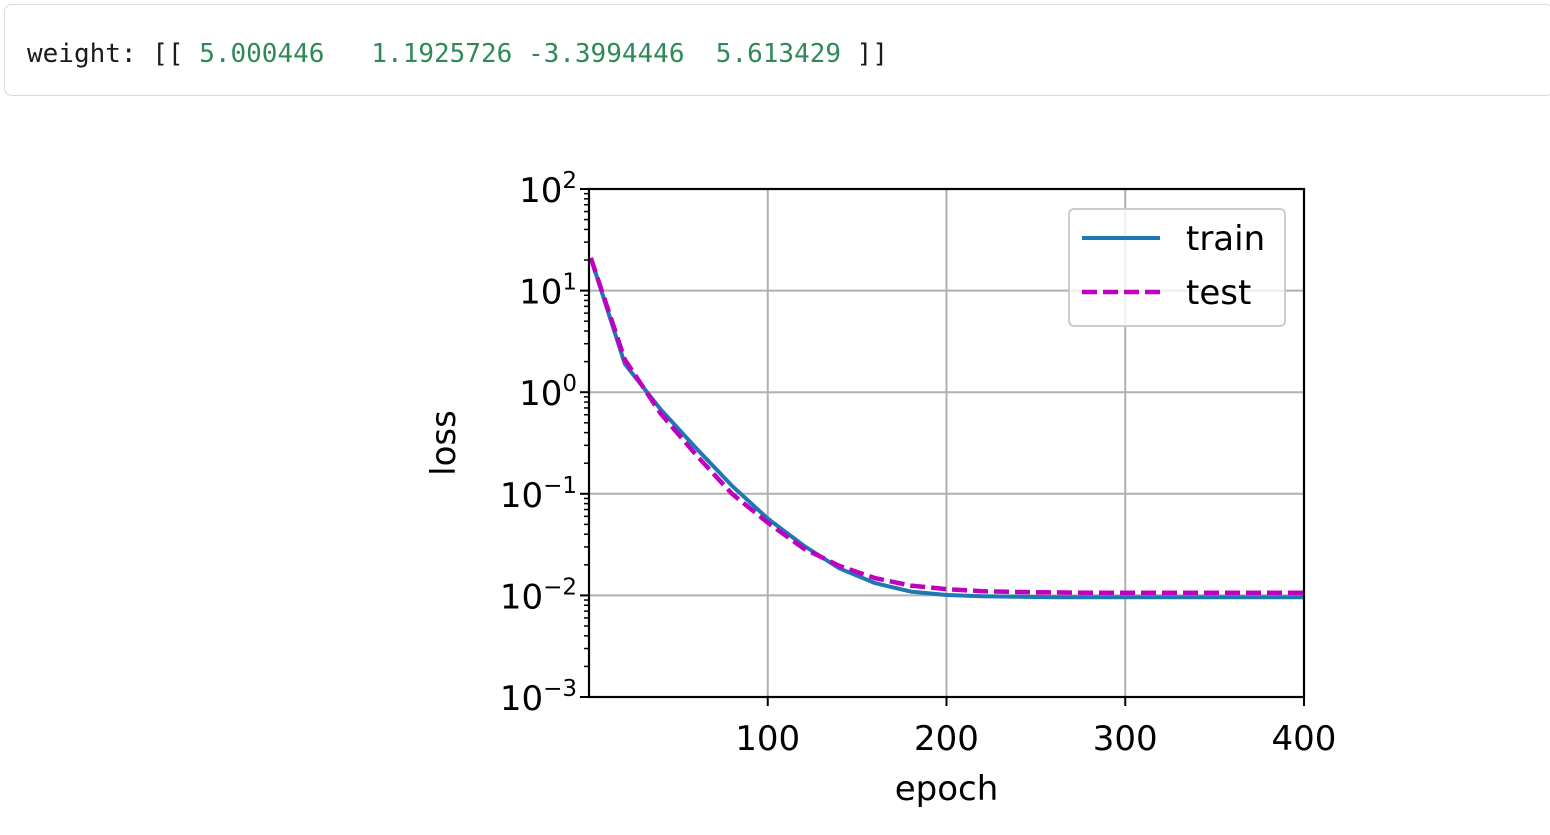 The image size is (1550, 835). What do you see at coordinates (778, 54) in the screenshot?
I see `weight-value-3: 5.613429` at bounding box center [778, 54].